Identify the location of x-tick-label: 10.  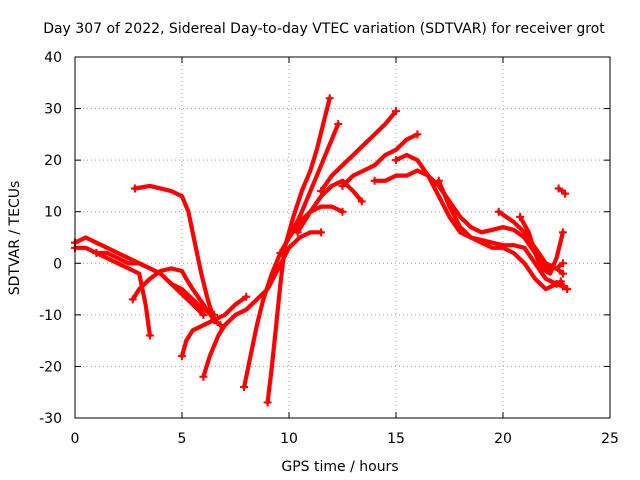
(289, 439).